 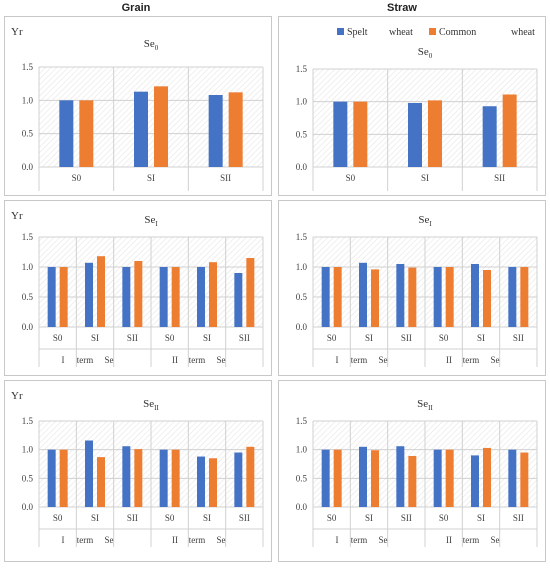 I want to click on legend-suffix: wheat, so click(x=401, y=32).